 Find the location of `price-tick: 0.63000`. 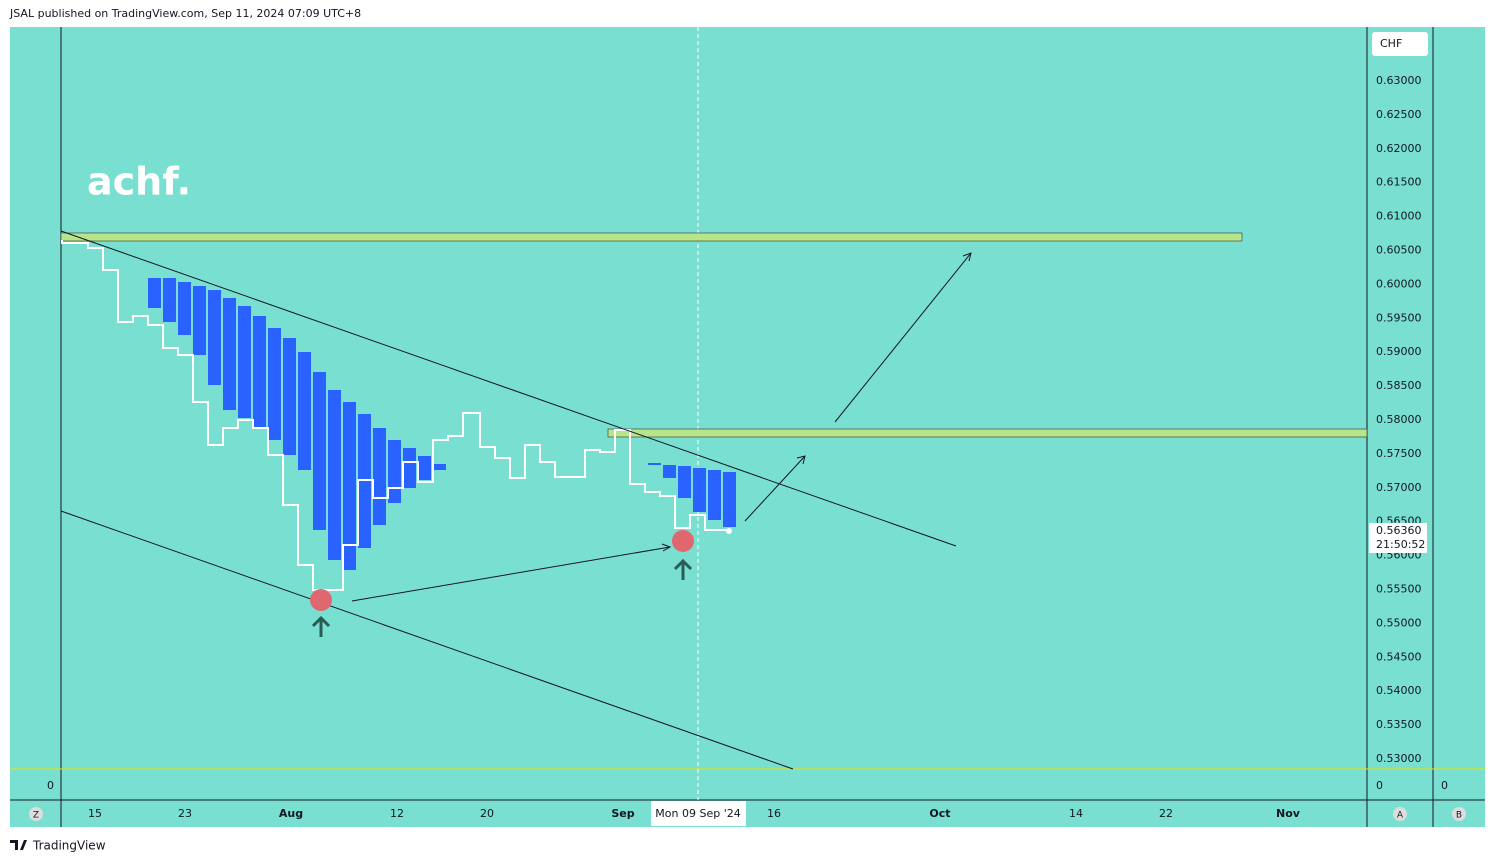

price-tick: 0.63000 is located at coordinates (1399, 80).